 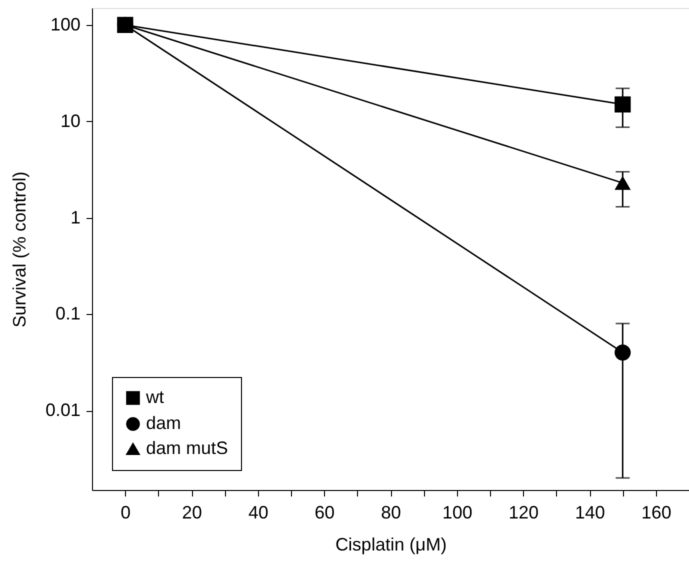 I want to click on legend-label: dam mutS, so click(x=187, y=448).